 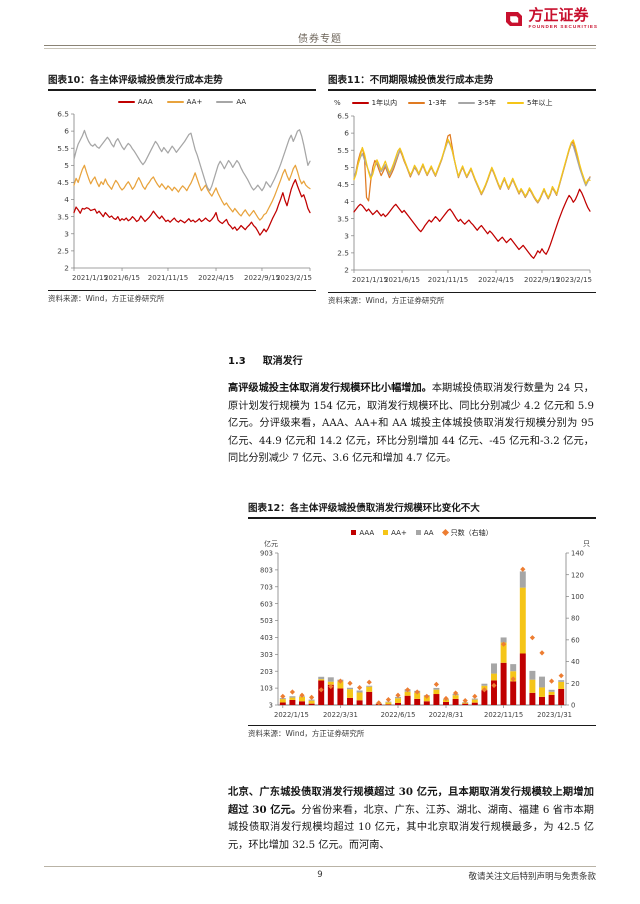 What do you see at coordinates (337, 102) in the screenshot?
I see `figure-11-unit-label: %` at bounding box center [337, 102].